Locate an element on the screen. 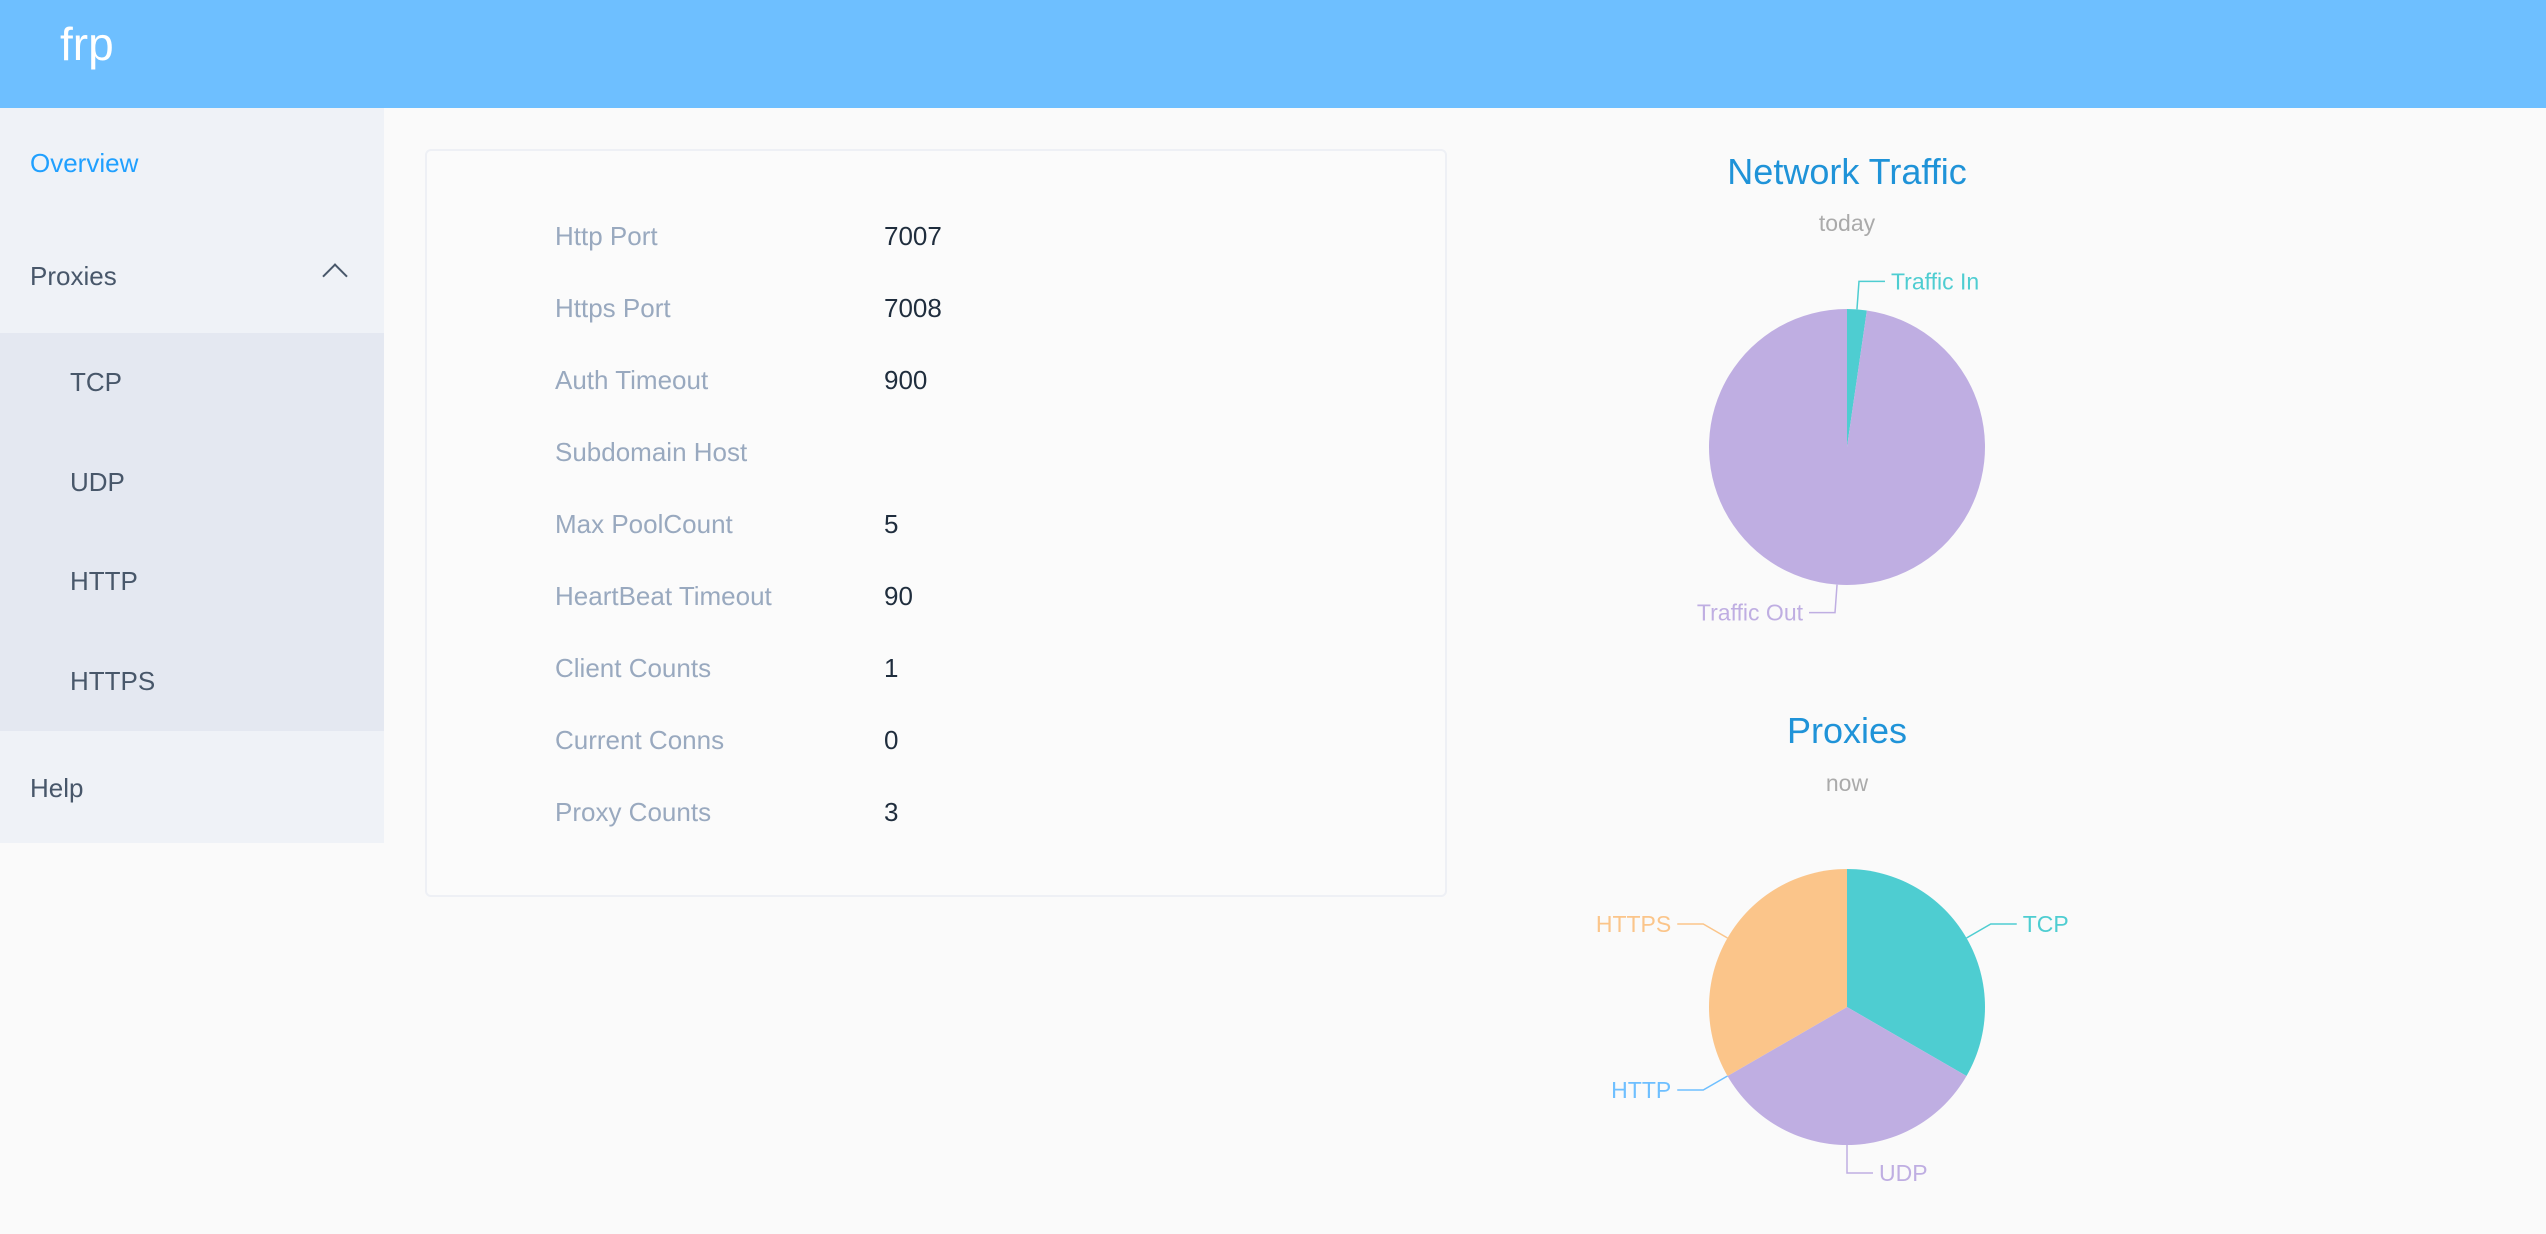 The height and width of the screenshot is (1234, 2546). info-label: Http Port is located at coordinates (606, 236).